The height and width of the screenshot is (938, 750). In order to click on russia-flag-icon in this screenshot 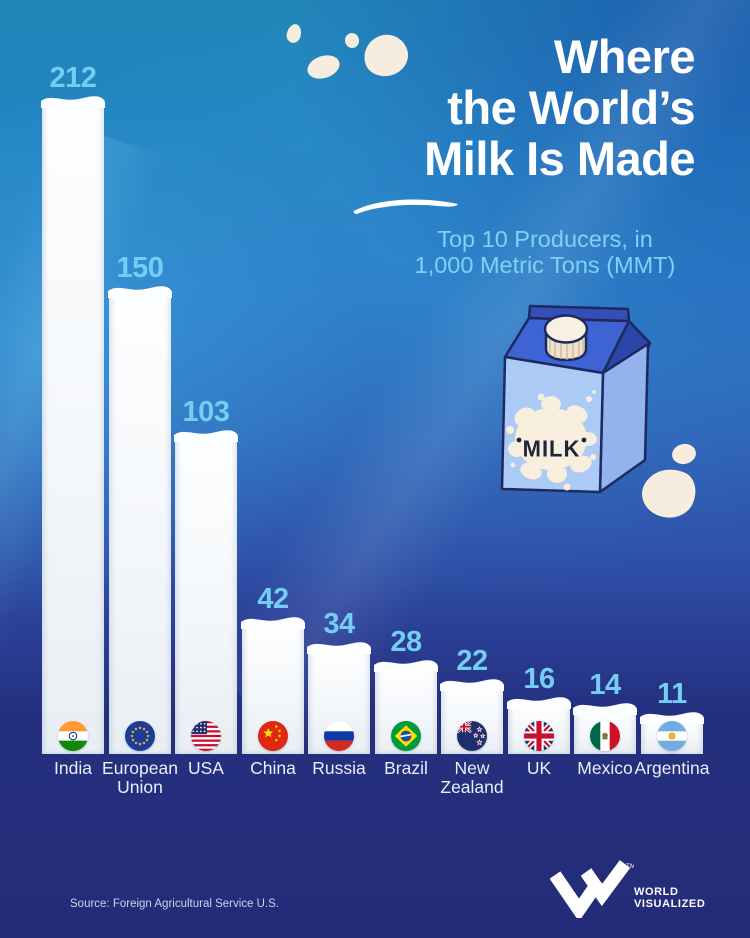, I will do `click(339, 736)`.